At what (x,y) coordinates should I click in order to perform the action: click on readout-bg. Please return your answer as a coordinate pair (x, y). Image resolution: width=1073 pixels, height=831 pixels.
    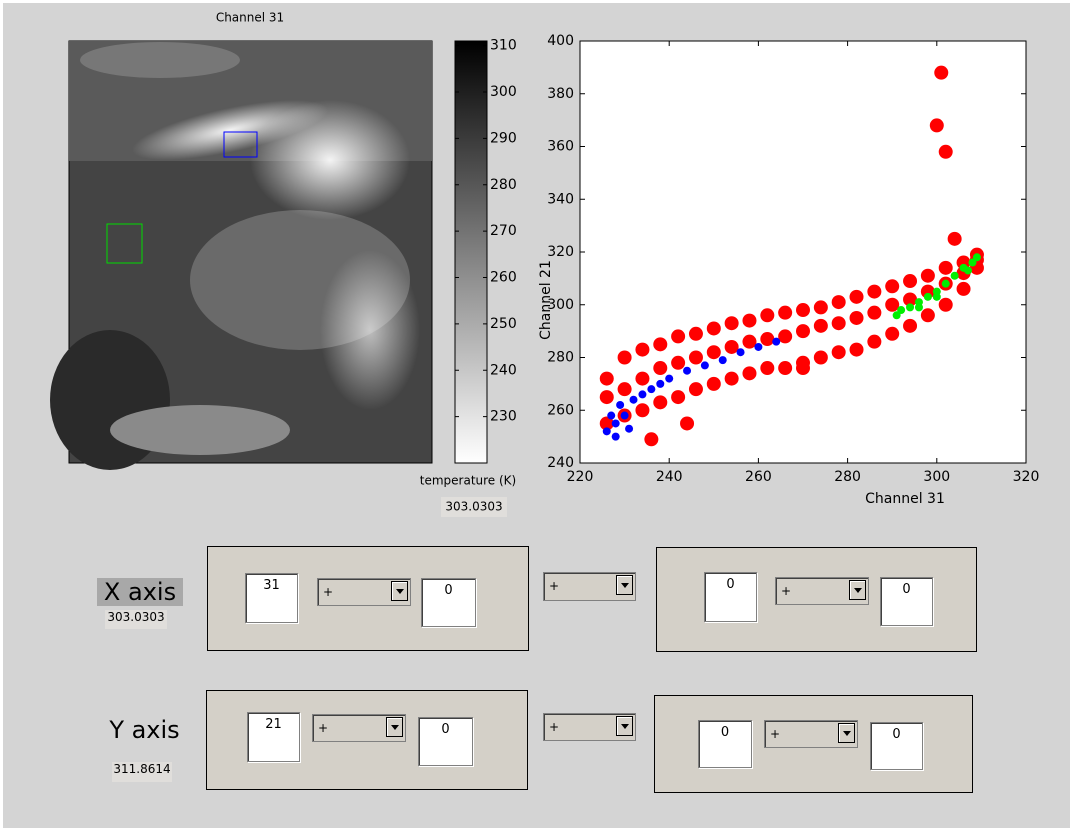
    Looking at the image, I should click on (474, 507).